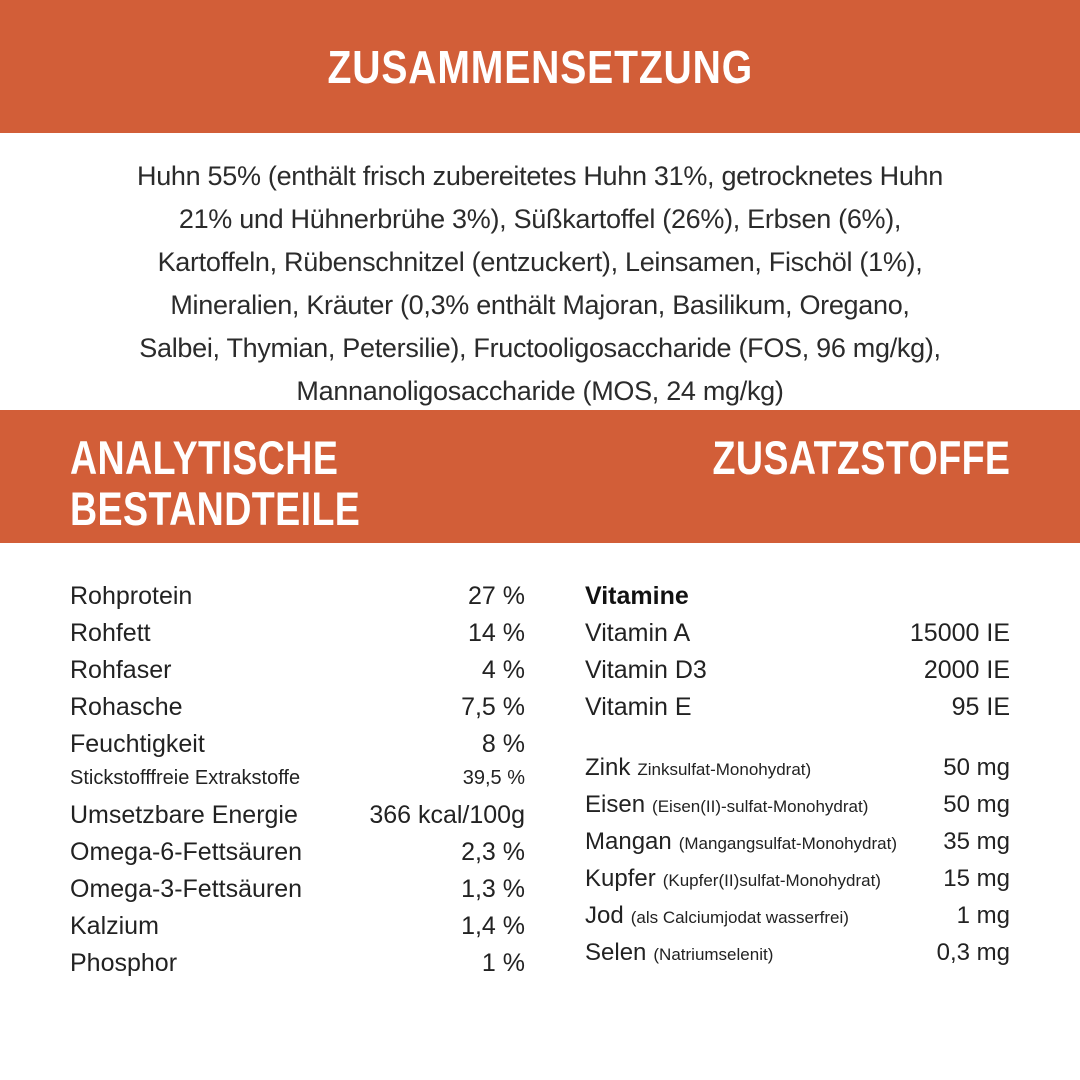  What do you see at coordinates (646, 670) in the screenshot?
I see `row-label: Vitamin D3` at bounding box center [646, 670].